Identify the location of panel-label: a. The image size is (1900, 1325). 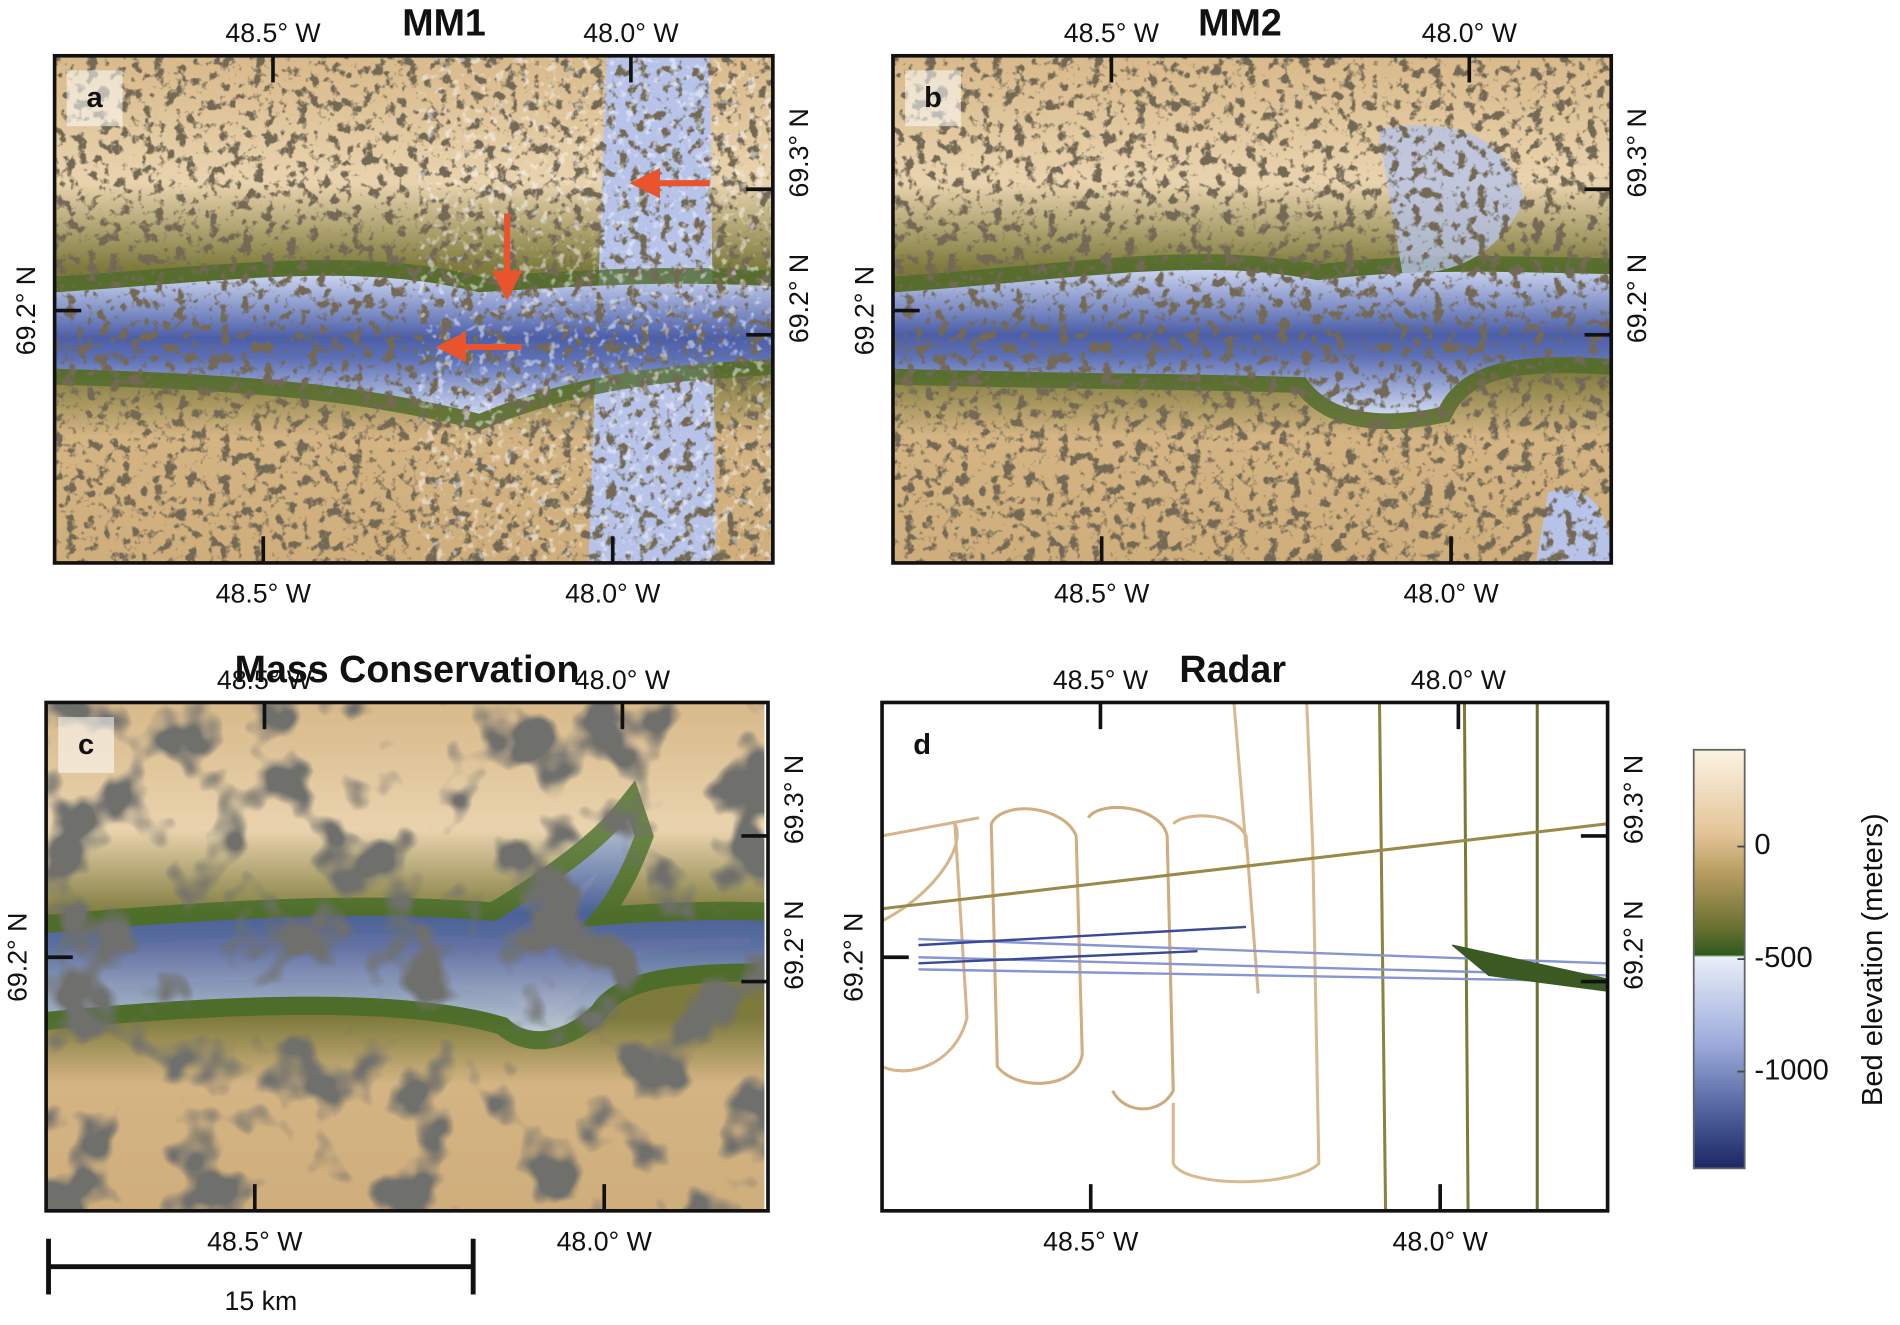
(95, 98).